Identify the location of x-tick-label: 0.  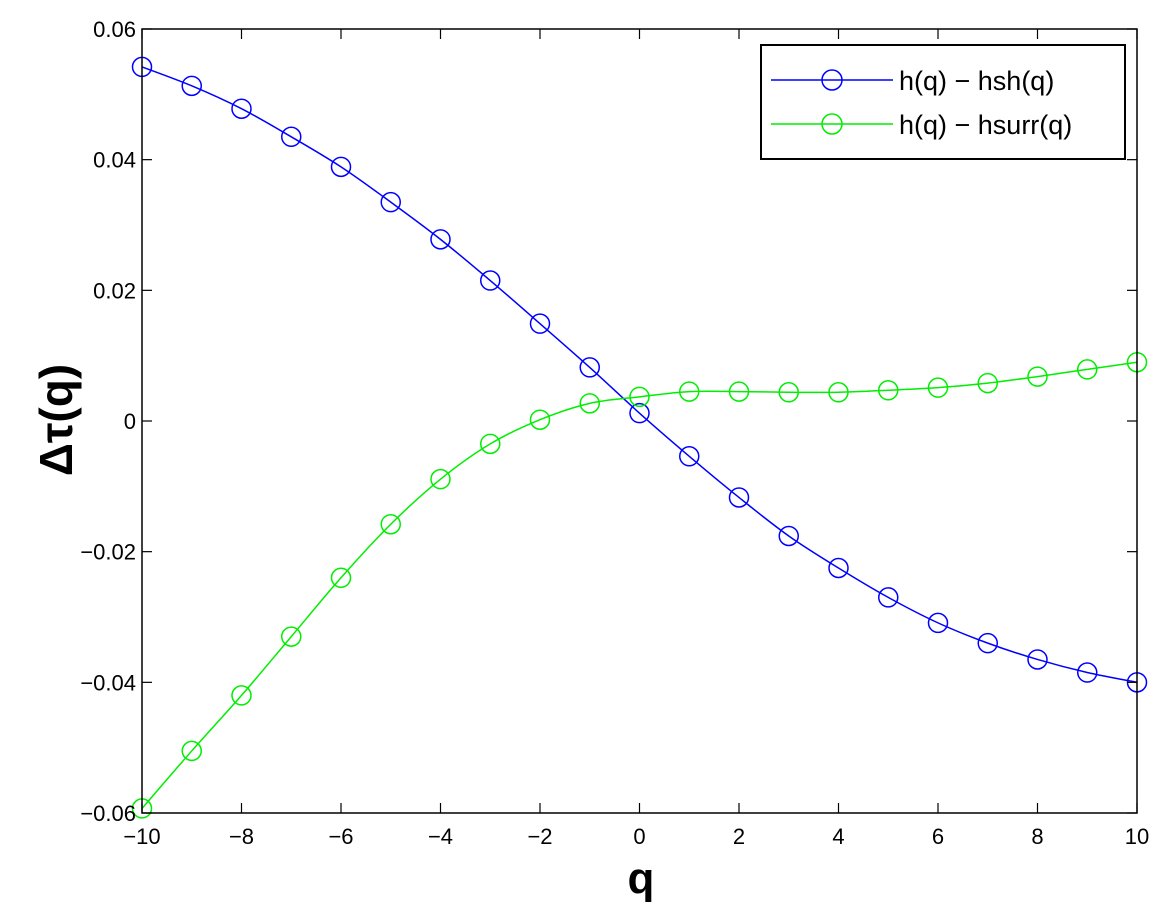
(639, 836).